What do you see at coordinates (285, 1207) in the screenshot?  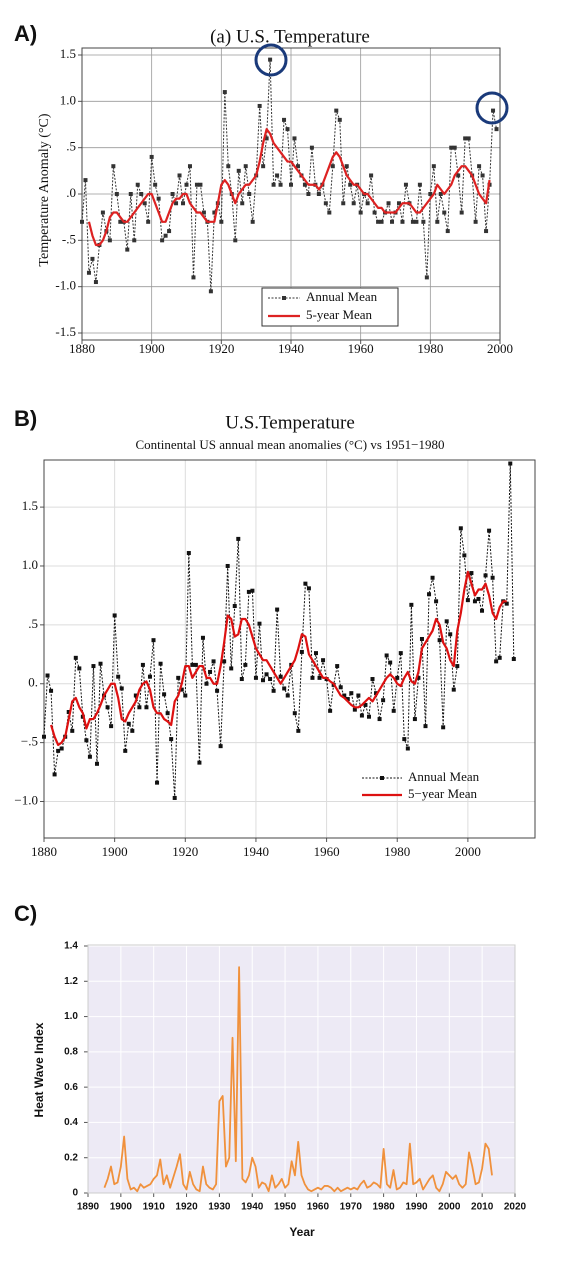 I see `x-tick-label: 1950` at bounding box center [285, 1207].